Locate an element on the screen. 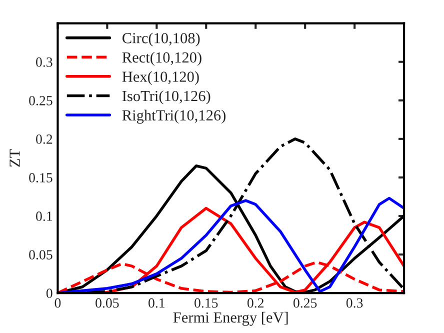 The image size is (444, 333). y-tick-label: 0.3 is located at coordinates (44, 62).